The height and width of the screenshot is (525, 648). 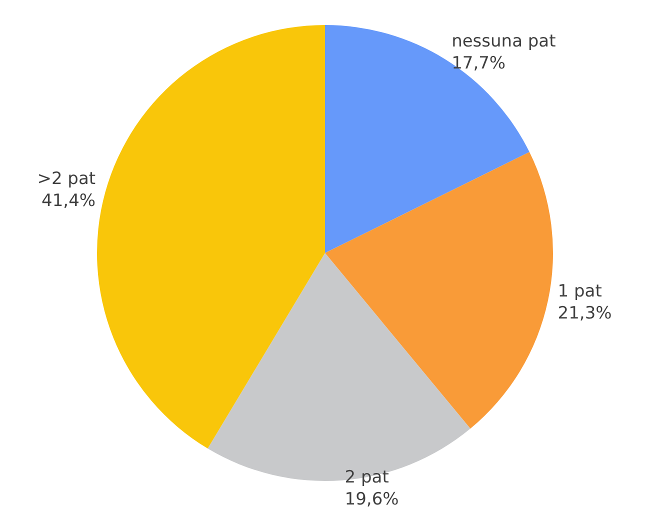 I want to click on data-label: 19,6%, so click(x=371, y=499).